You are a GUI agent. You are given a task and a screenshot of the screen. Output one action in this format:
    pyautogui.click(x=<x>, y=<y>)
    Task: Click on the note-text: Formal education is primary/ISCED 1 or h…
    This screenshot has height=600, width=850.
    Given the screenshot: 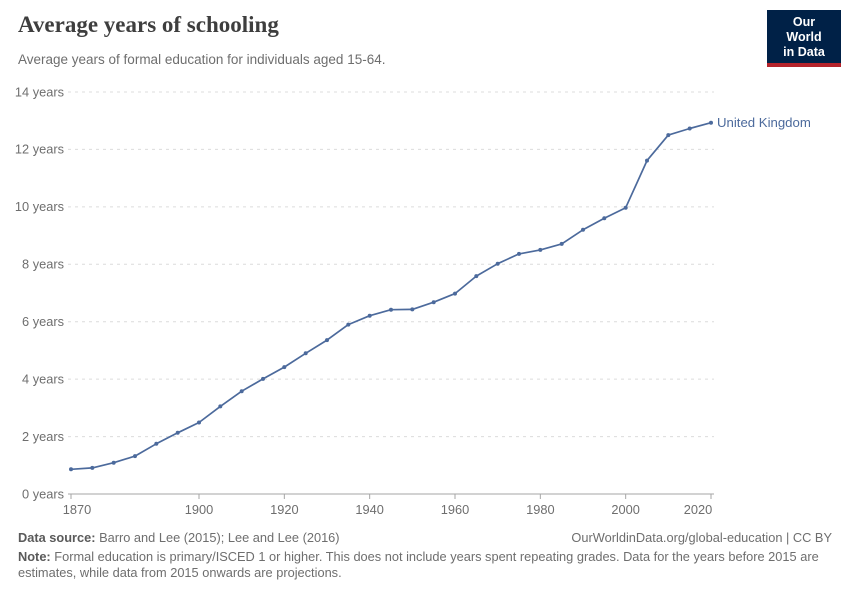 What is the action you would take?
    pyautogui.click(x=418, y=564)
    